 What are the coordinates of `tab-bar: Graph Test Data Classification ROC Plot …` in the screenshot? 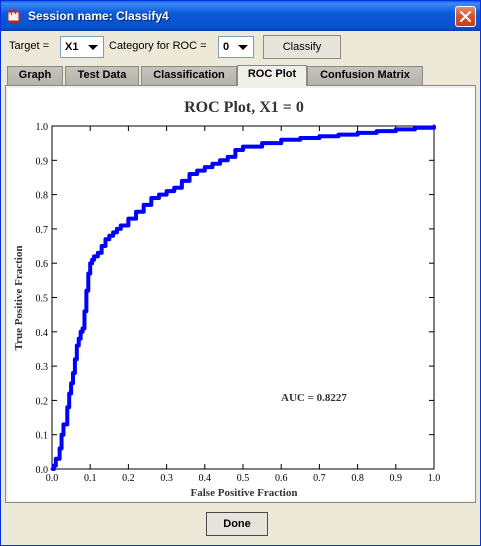 It's located at (240, 75).